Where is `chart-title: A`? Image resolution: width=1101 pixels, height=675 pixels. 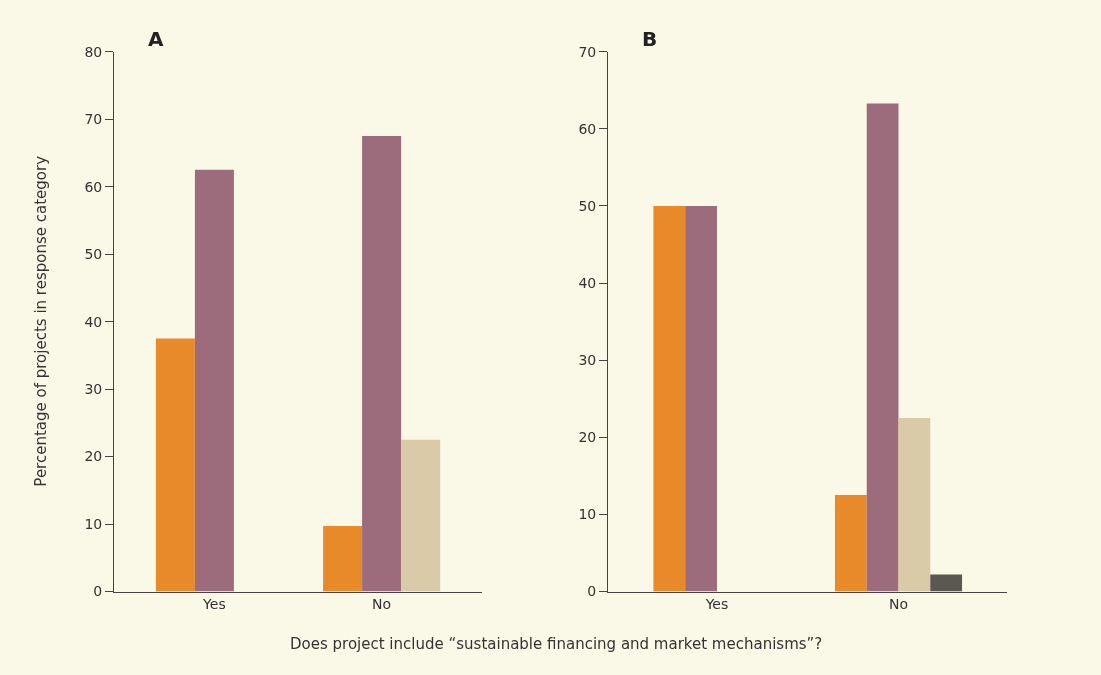
chart-title: A is located at coordinates (156, 39).